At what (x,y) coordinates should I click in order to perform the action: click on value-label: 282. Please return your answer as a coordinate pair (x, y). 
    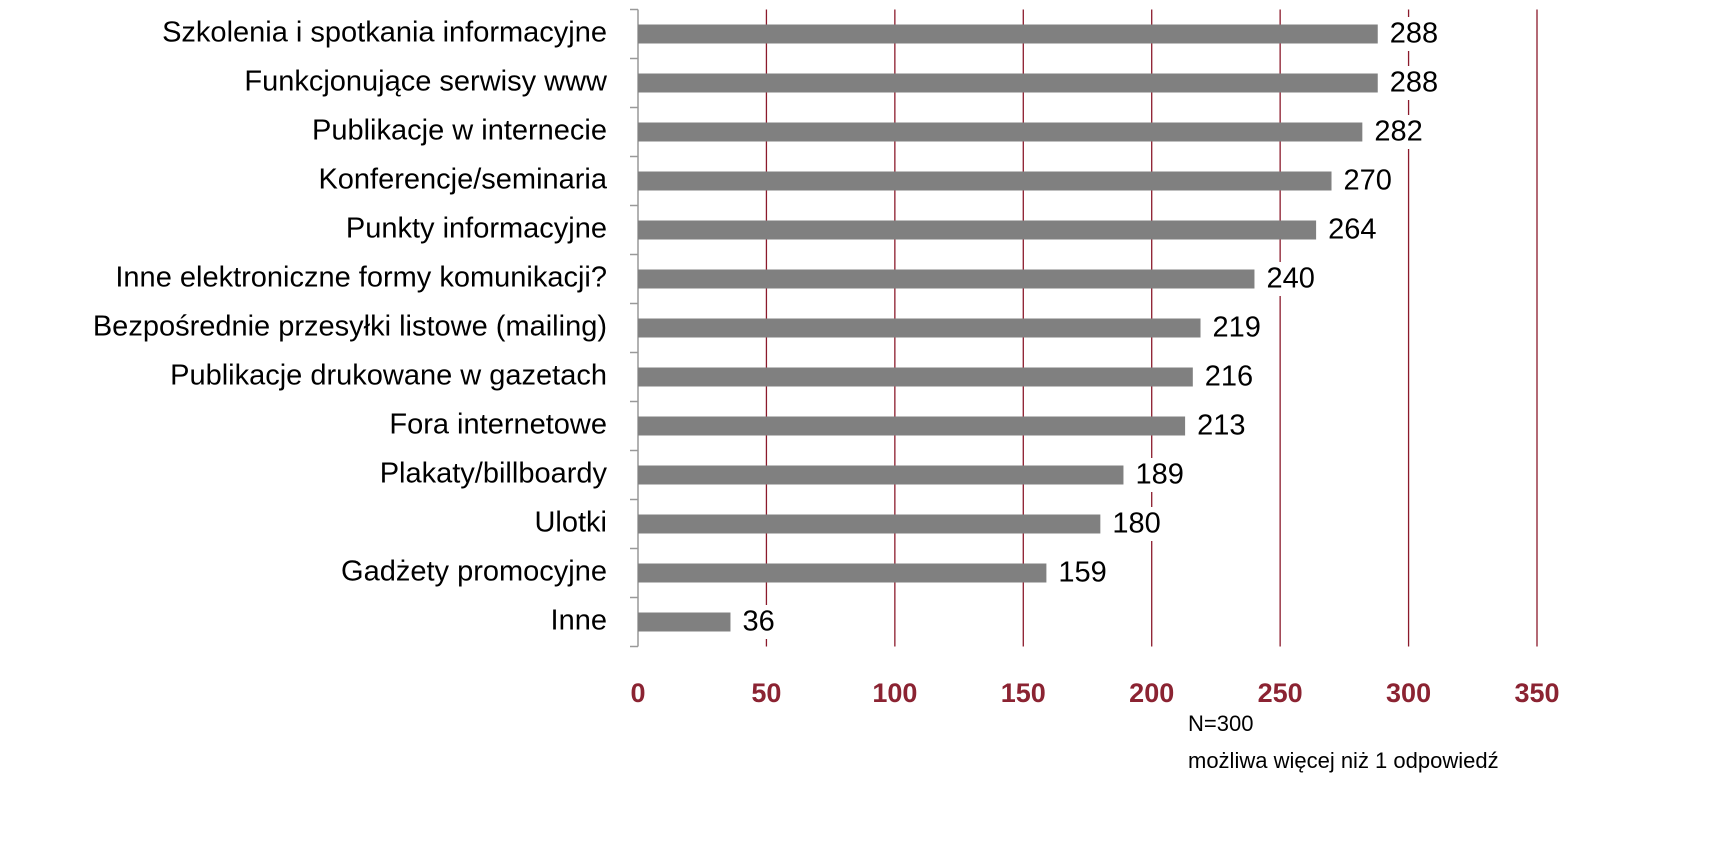
    Looking at the image, I should click on (1398, 132).